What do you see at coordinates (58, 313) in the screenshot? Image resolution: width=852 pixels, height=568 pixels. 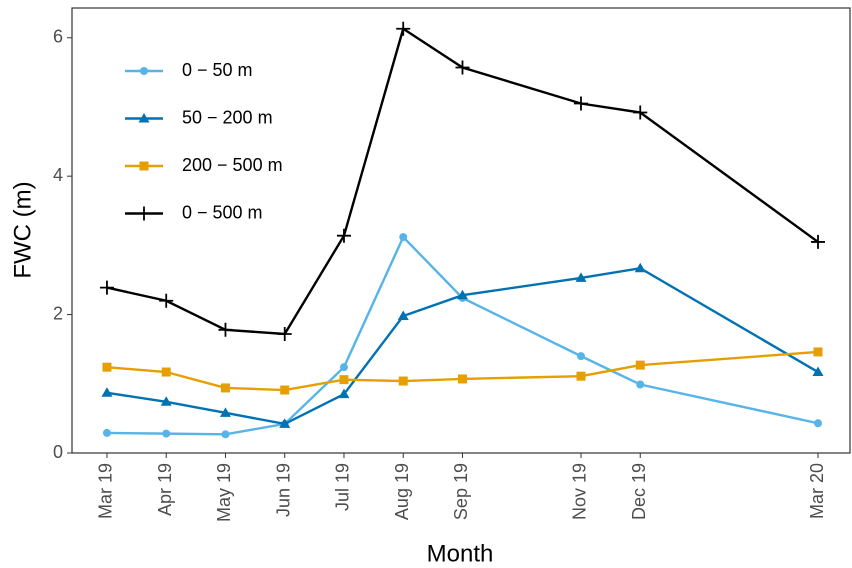 I see `y-tick-label: 2` at bounding box center [58, 313].